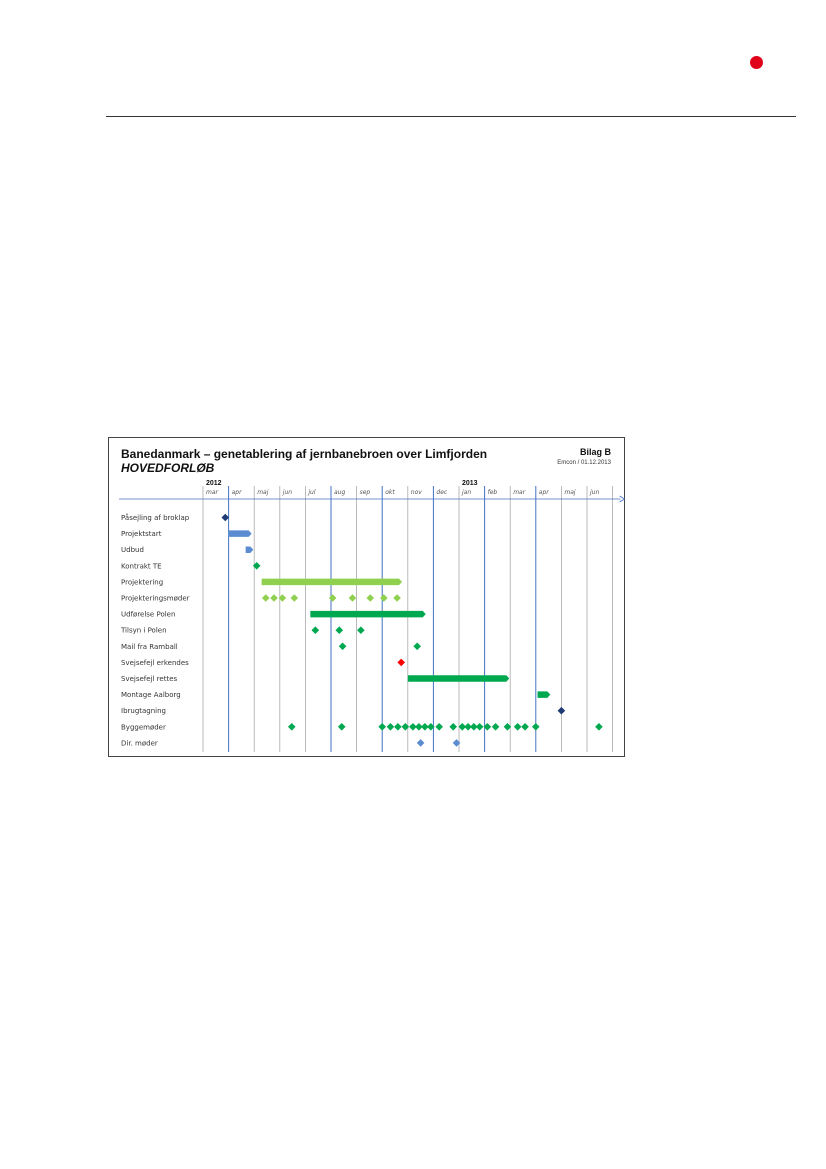  What do you see at coordinates (339, 492) in the screenshot?
I see `month-label: aug` at bounding box center [339, 492].